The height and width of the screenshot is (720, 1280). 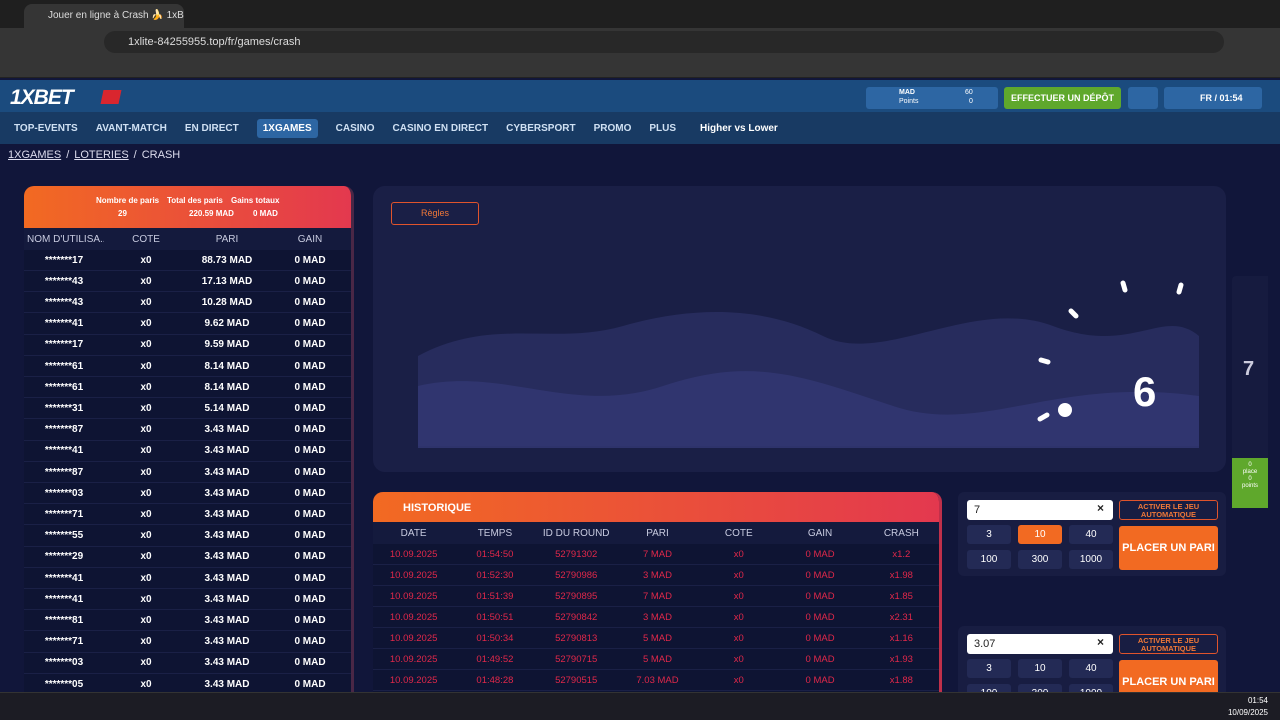 I want to click on breadcrumb-item: LOTERIES, so click(x=101, y=155).